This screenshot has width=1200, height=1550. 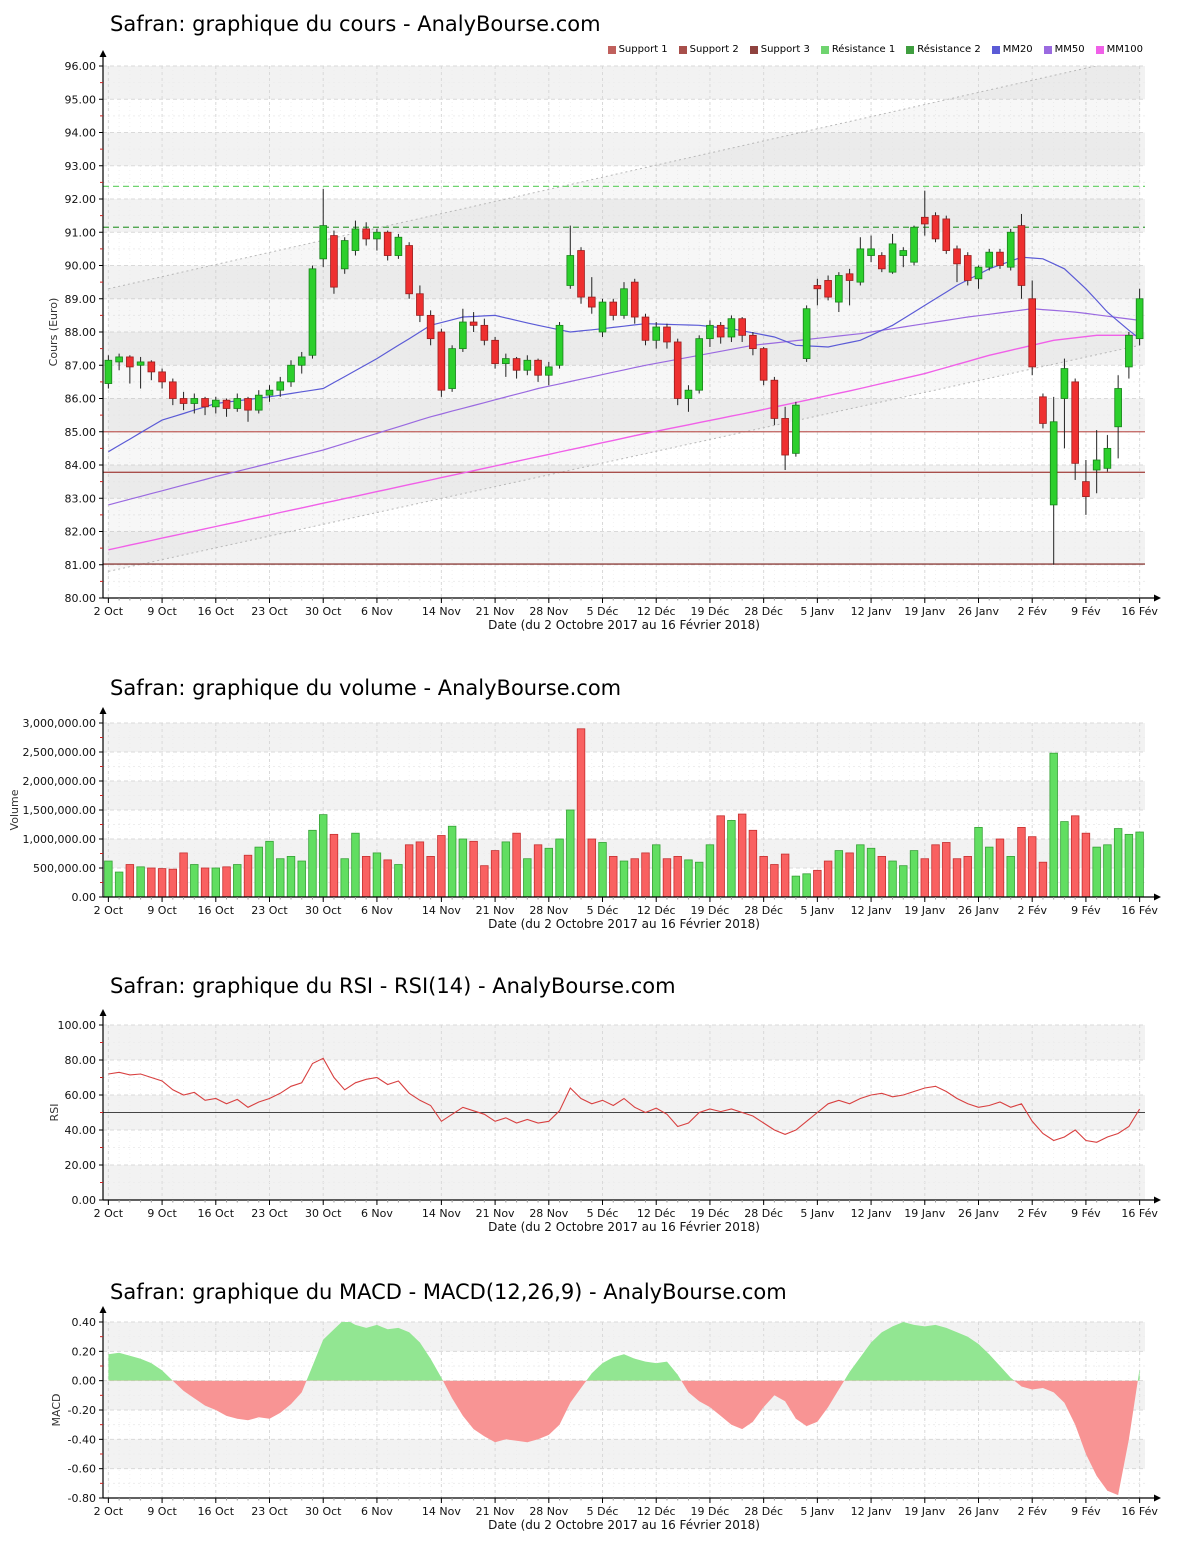 I want to click on y-axis-label: MACD, so click(x=56, y=1410).